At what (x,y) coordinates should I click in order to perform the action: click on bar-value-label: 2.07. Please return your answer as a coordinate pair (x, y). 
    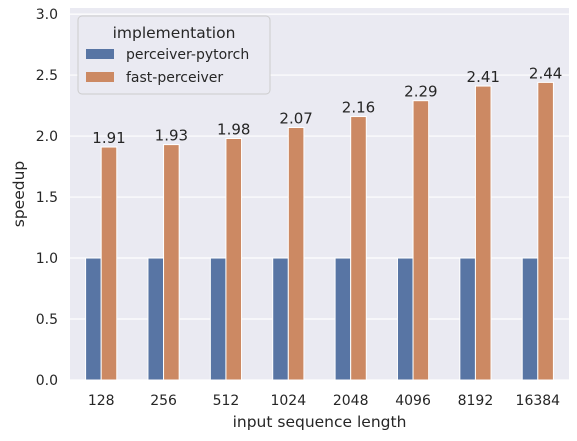
    Looking at the image, I should click on (295, 119).